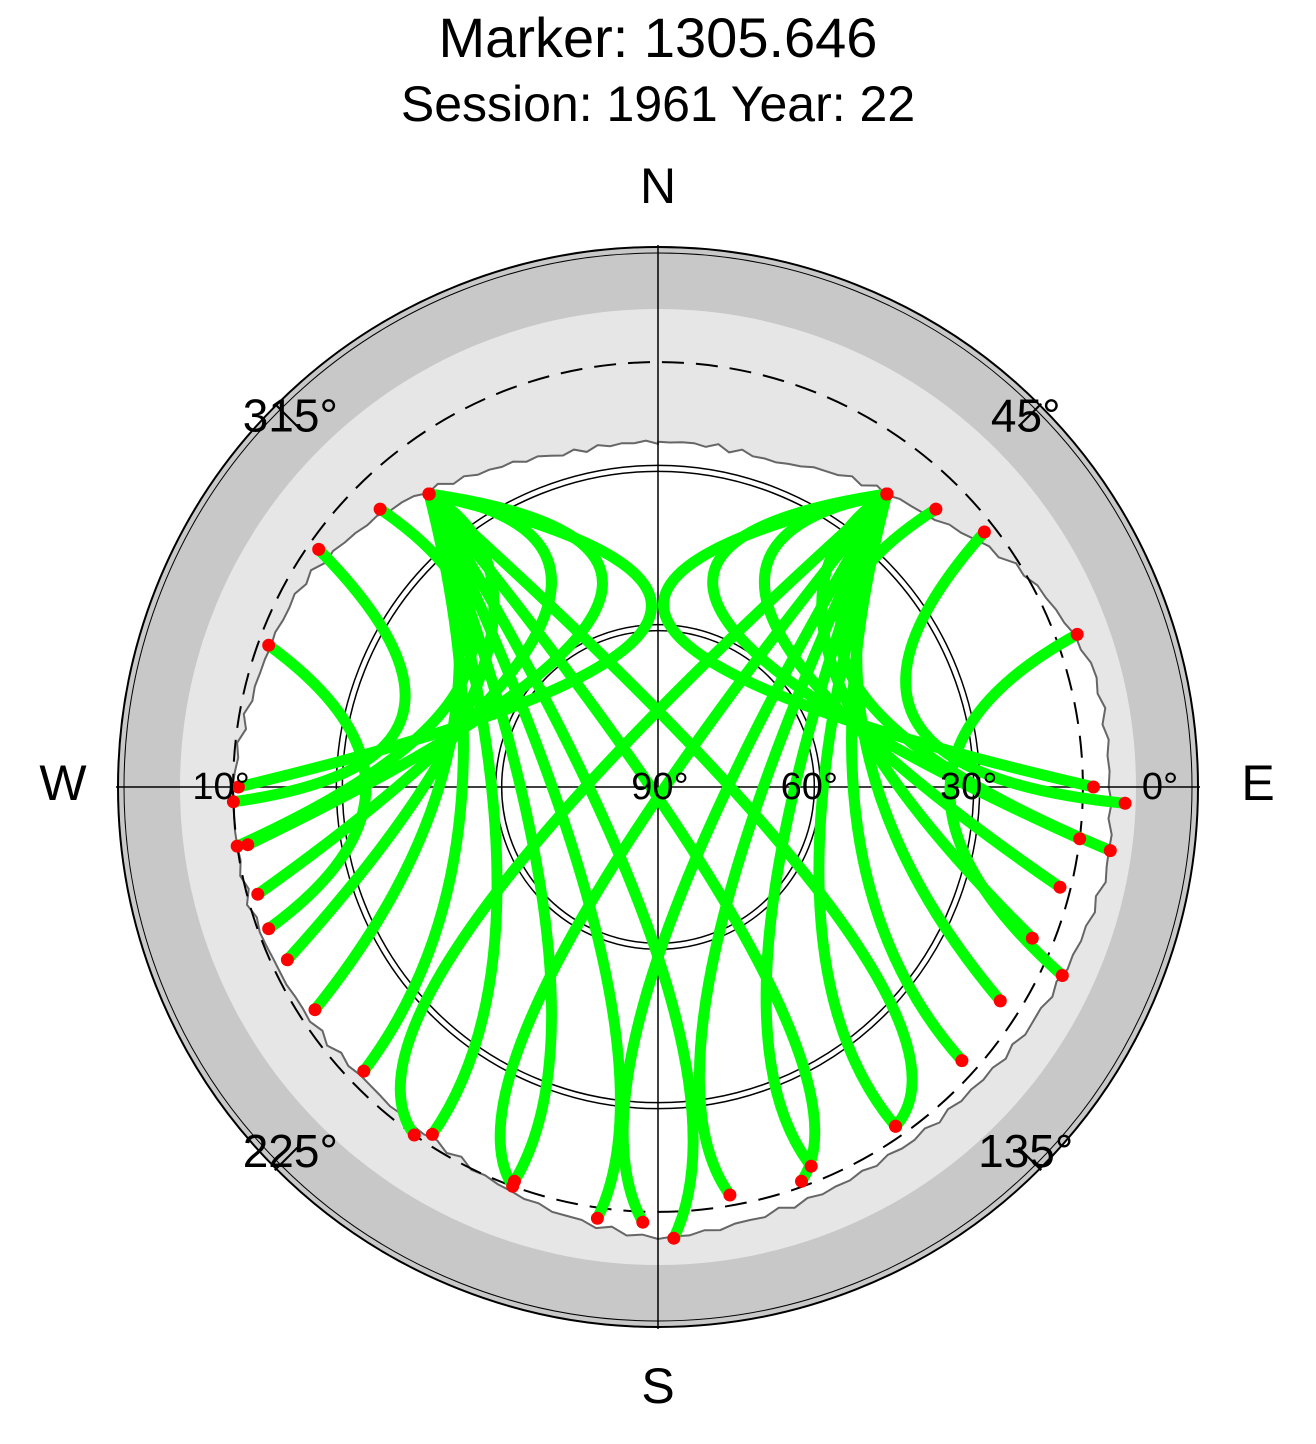 The height and width of the screenshot is (1444, 1316). I want to click on label-azimuth-135: 135°, so click(1025, 1151).